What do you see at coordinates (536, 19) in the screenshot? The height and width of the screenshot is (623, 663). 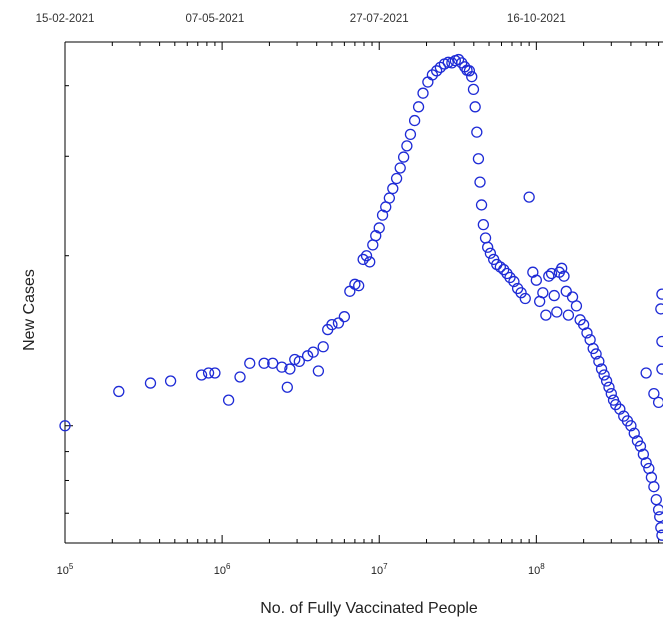 I see `top-date-label: 16-10-2021` at bounding box center [536, 19].